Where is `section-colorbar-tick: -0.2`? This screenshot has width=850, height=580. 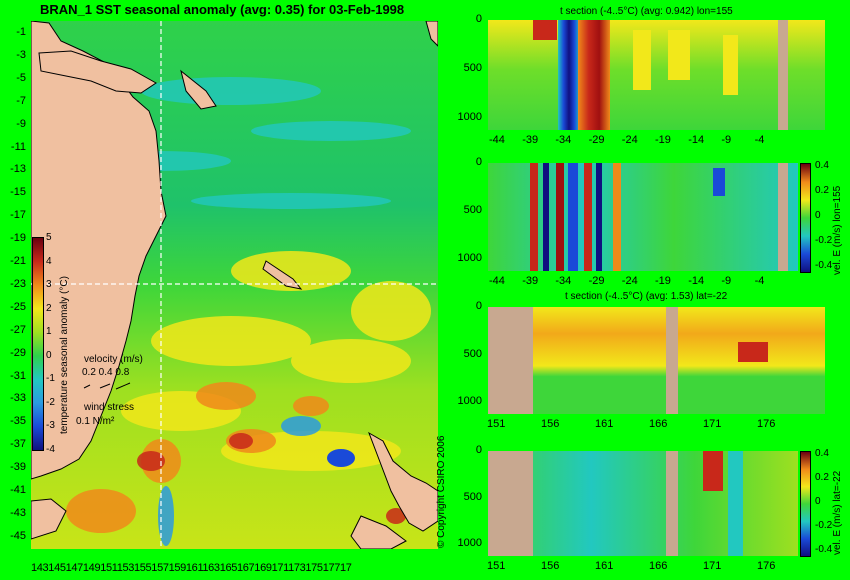
section-colorbar-tick: -0.2 is located at coordinates (824, 525).